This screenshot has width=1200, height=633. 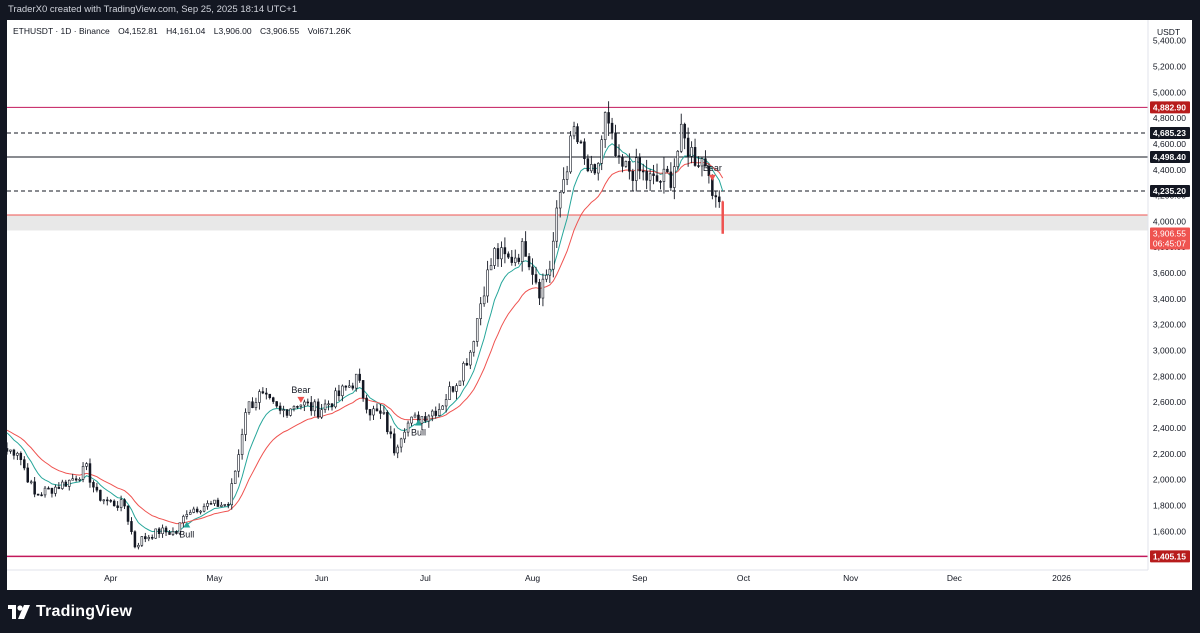 I want to click on tradingview-brand: TradingView, so click(x=70, y=612).